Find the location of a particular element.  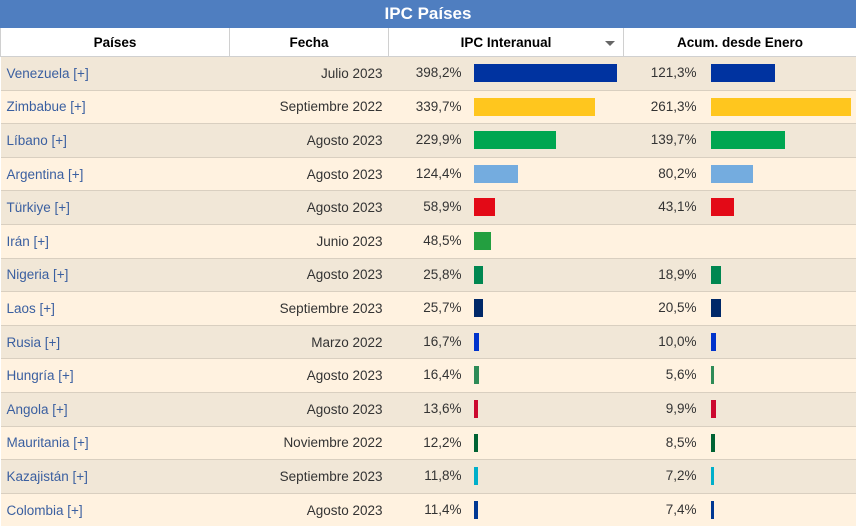

ipc-cell: 12,2% is located at coordinates (506, 443).